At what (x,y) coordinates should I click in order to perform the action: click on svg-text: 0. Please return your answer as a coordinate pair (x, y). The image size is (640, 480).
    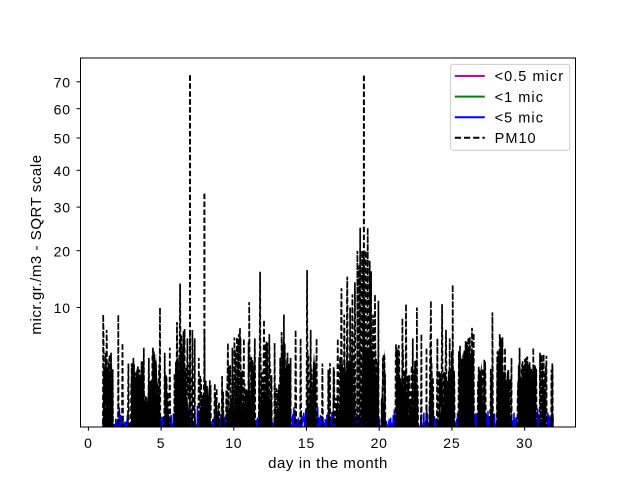
    Looking at the image, I should click on (88, 443).